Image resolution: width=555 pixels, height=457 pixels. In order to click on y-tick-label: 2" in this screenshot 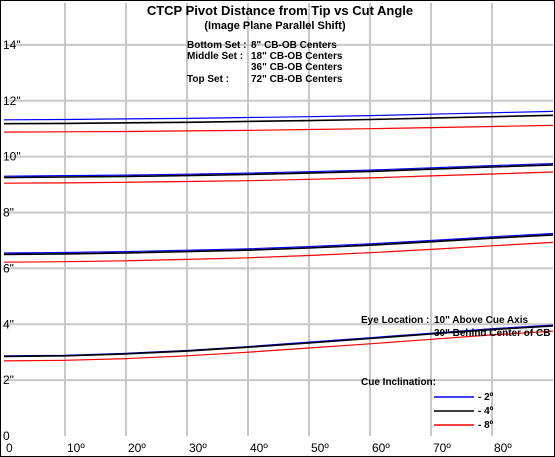, I will do `click(8, 380)`.